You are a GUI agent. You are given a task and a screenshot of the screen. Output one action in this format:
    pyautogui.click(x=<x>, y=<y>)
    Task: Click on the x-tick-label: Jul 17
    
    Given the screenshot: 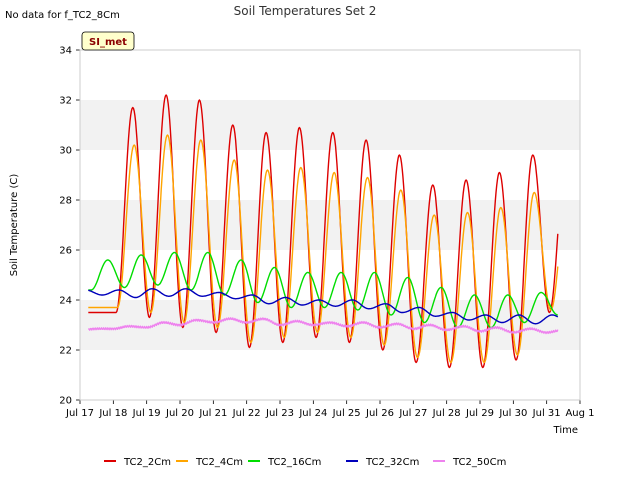 What is the action you would take?
    pyautogui.click(x=79, y=413)
    